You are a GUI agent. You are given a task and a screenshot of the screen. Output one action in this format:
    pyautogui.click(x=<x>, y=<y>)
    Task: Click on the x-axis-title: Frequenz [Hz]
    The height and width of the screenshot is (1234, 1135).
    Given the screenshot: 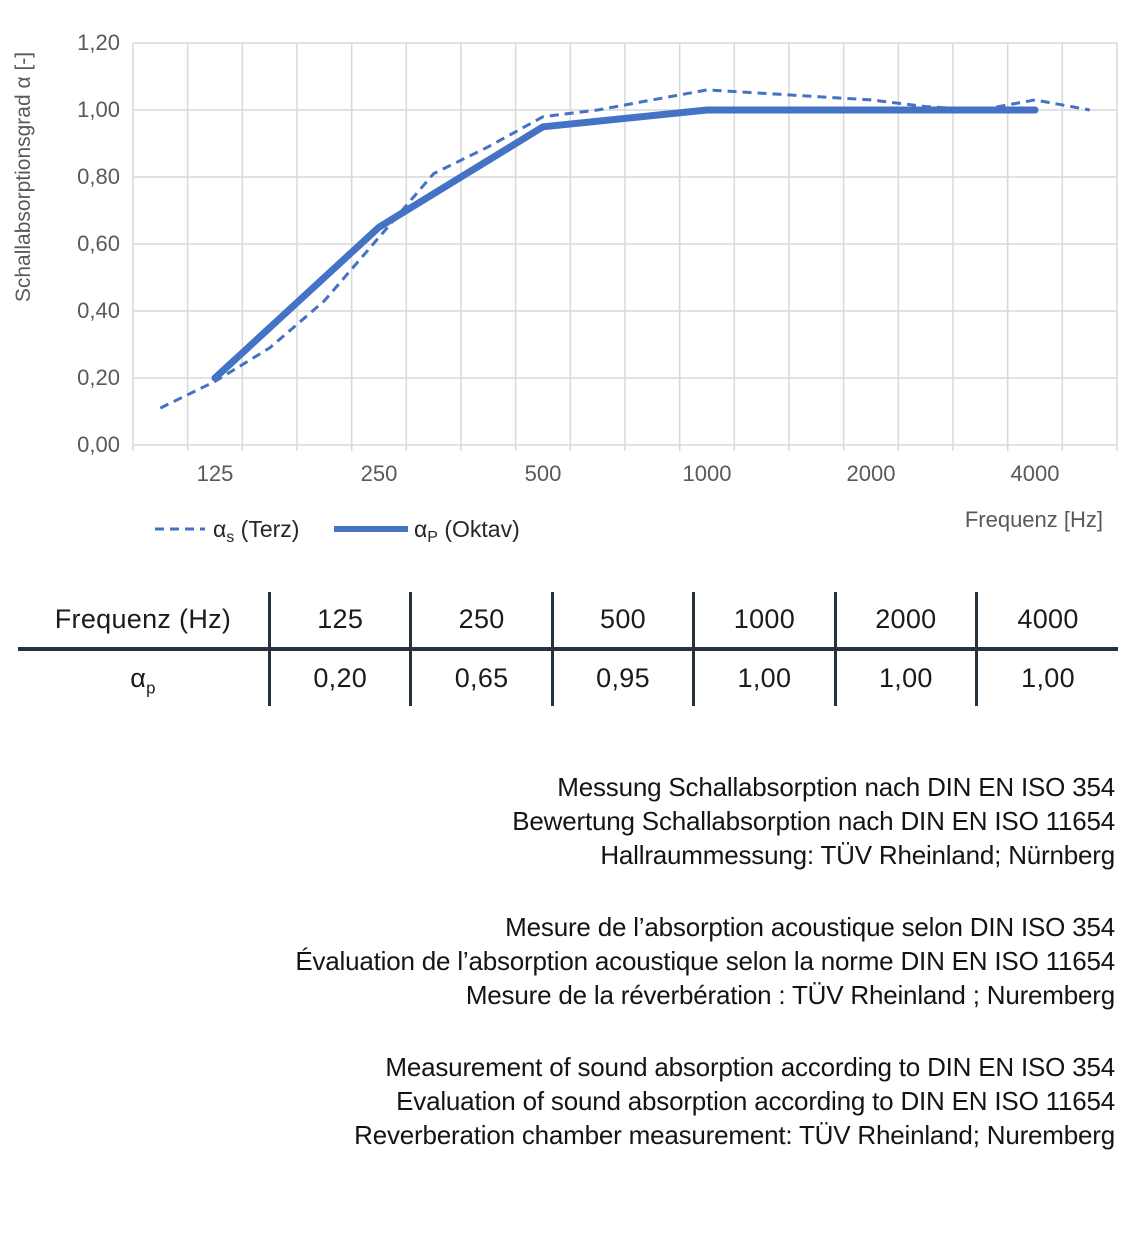 What is the action you would take?
    pyautogui.click(x=1034, y=519)
    